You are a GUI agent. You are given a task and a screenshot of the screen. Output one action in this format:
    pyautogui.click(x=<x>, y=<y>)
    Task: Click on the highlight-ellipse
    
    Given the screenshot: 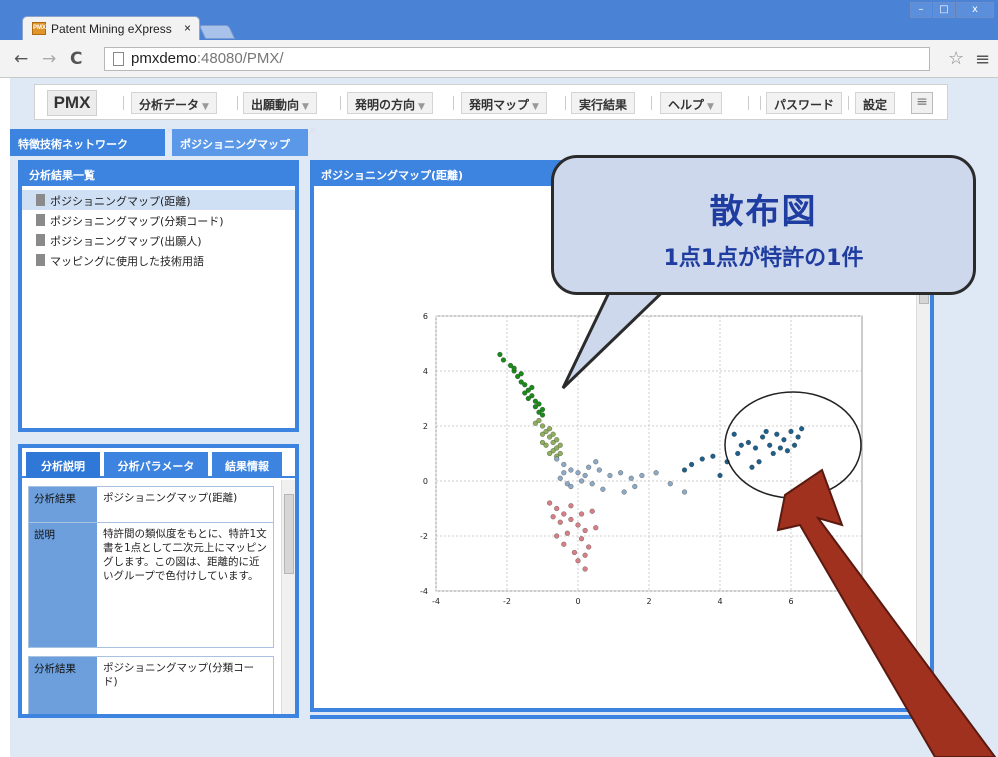 What is the action you would take?
    pyautogui.click(x=793, y=445)
    